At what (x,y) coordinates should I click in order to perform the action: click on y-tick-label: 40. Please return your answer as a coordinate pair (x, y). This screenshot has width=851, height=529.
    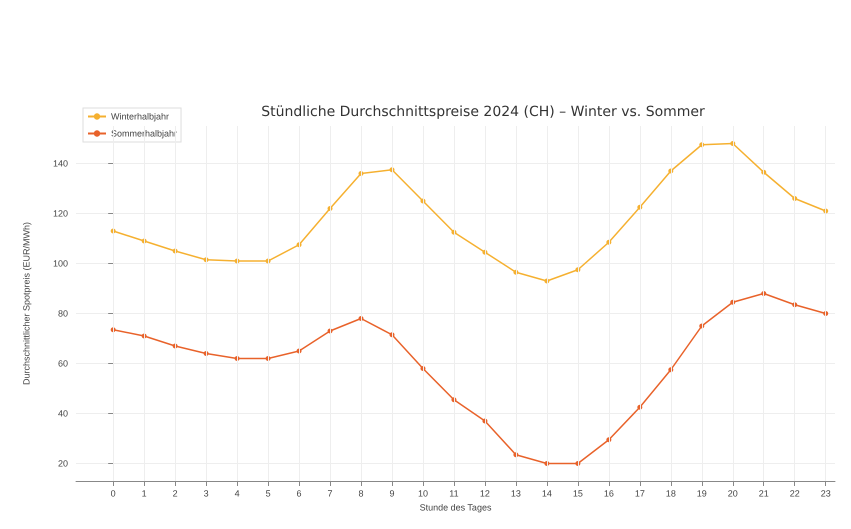
    Looking at the image, I should click on (63, 413).